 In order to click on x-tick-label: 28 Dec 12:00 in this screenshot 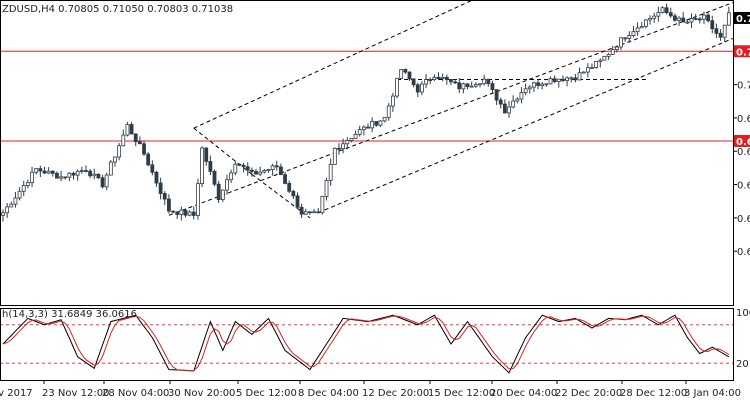, I will do `click(653, 393)`.